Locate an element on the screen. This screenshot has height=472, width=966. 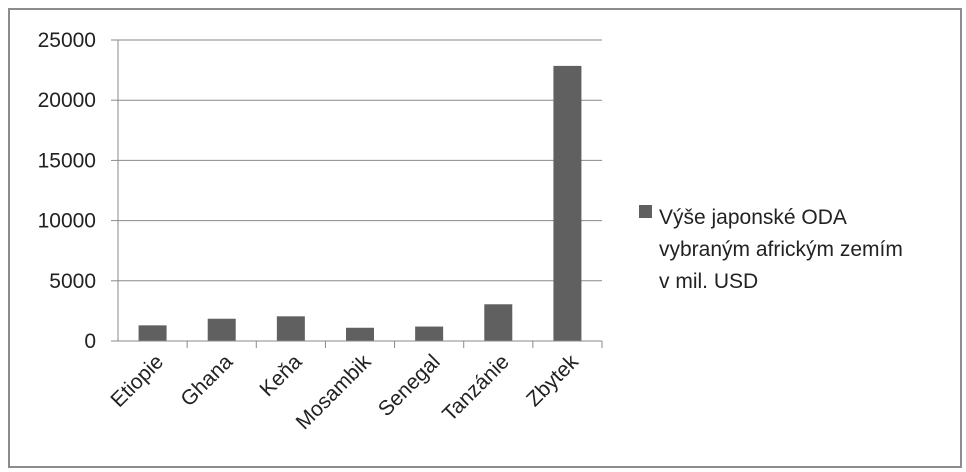
x-tick-label: Mosambik is located at coordinates (334, 392).